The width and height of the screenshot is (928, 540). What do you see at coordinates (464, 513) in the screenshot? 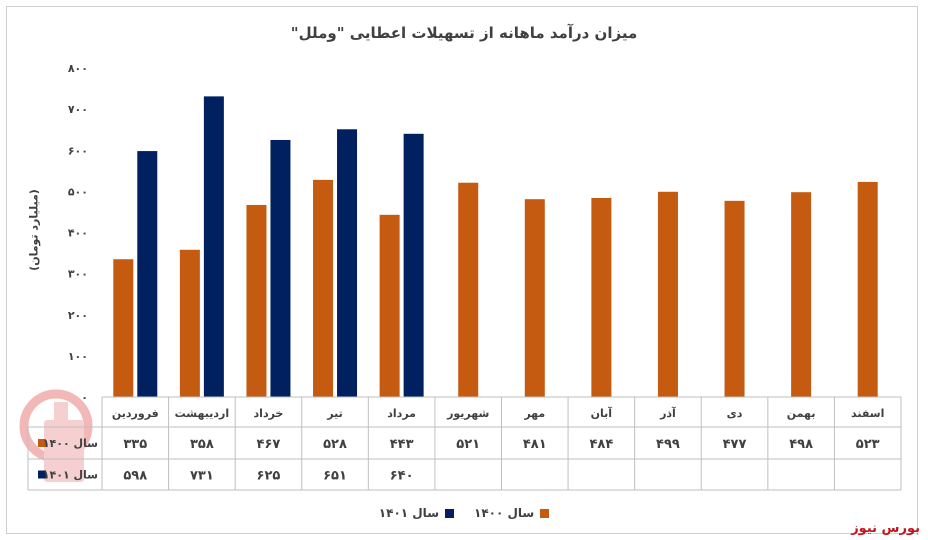
I see `legend: سال ۱۴۰۰ سال ۱۴۰۱` at bounding box center [464, 513].